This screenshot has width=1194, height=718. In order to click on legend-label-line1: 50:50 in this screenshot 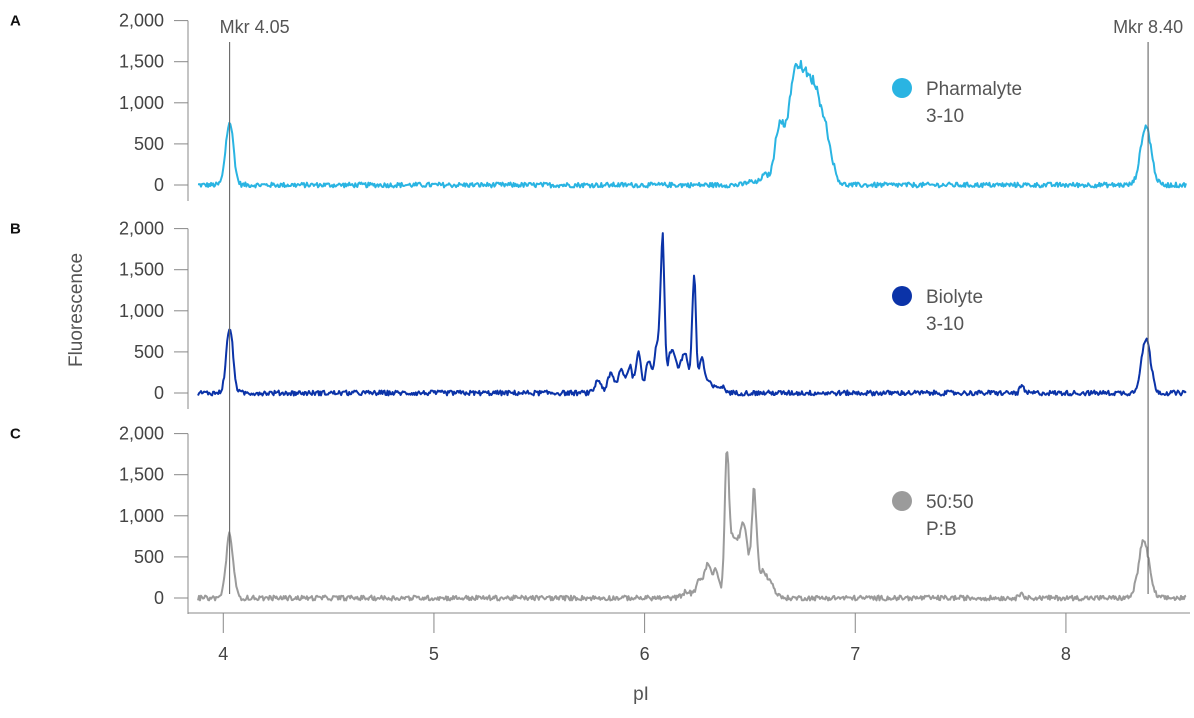, I will do `click(950, 502)`.